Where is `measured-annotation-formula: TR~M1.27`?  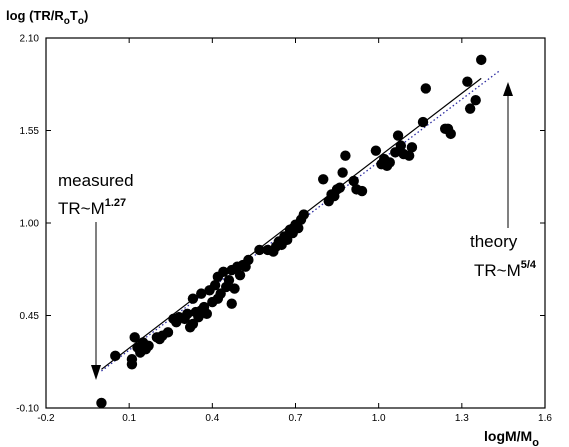 measured-annotation-formula: TR~M1.27 is located at coordinates (92, 207).